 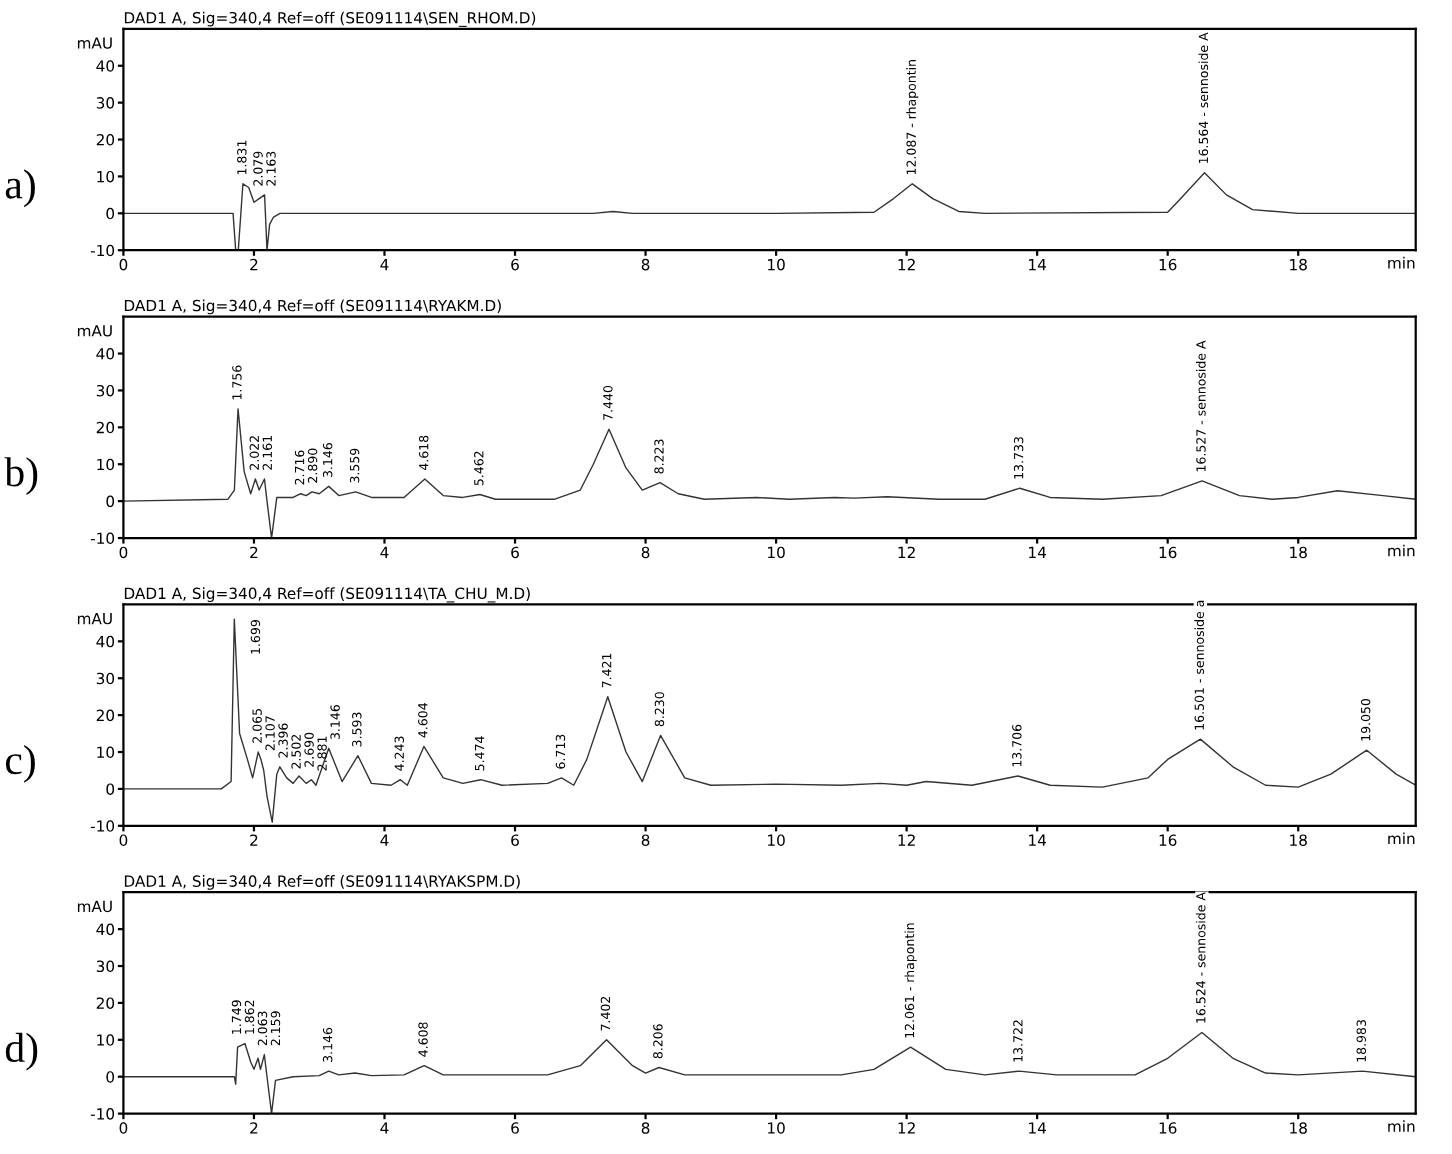 What do you see at coordinates (21, 476) in the screenshot?
I see `text: b)` at bounding box center [21, 476].